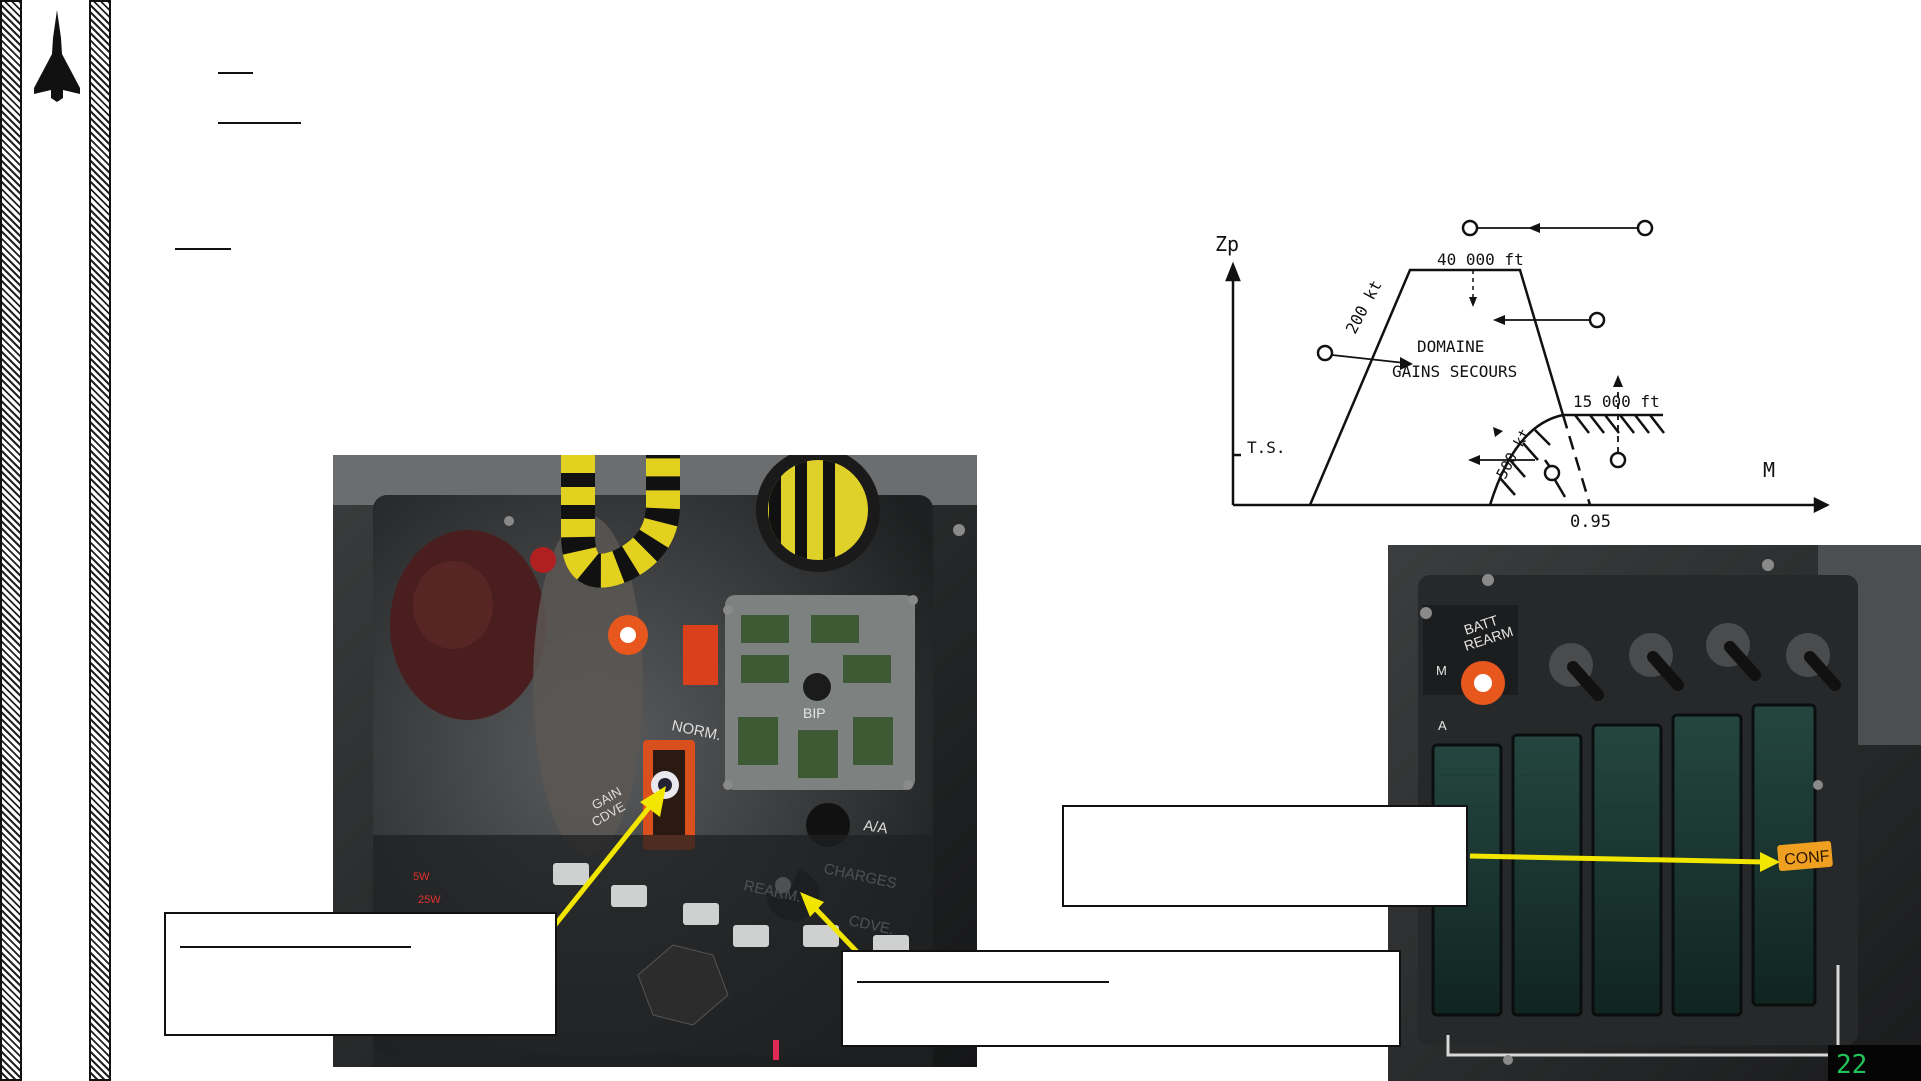 This screenshot has height=1081, width=1921. Describe the element at coordinates (1441, 670) in the screenshot. I see `m-label: M` at that location.